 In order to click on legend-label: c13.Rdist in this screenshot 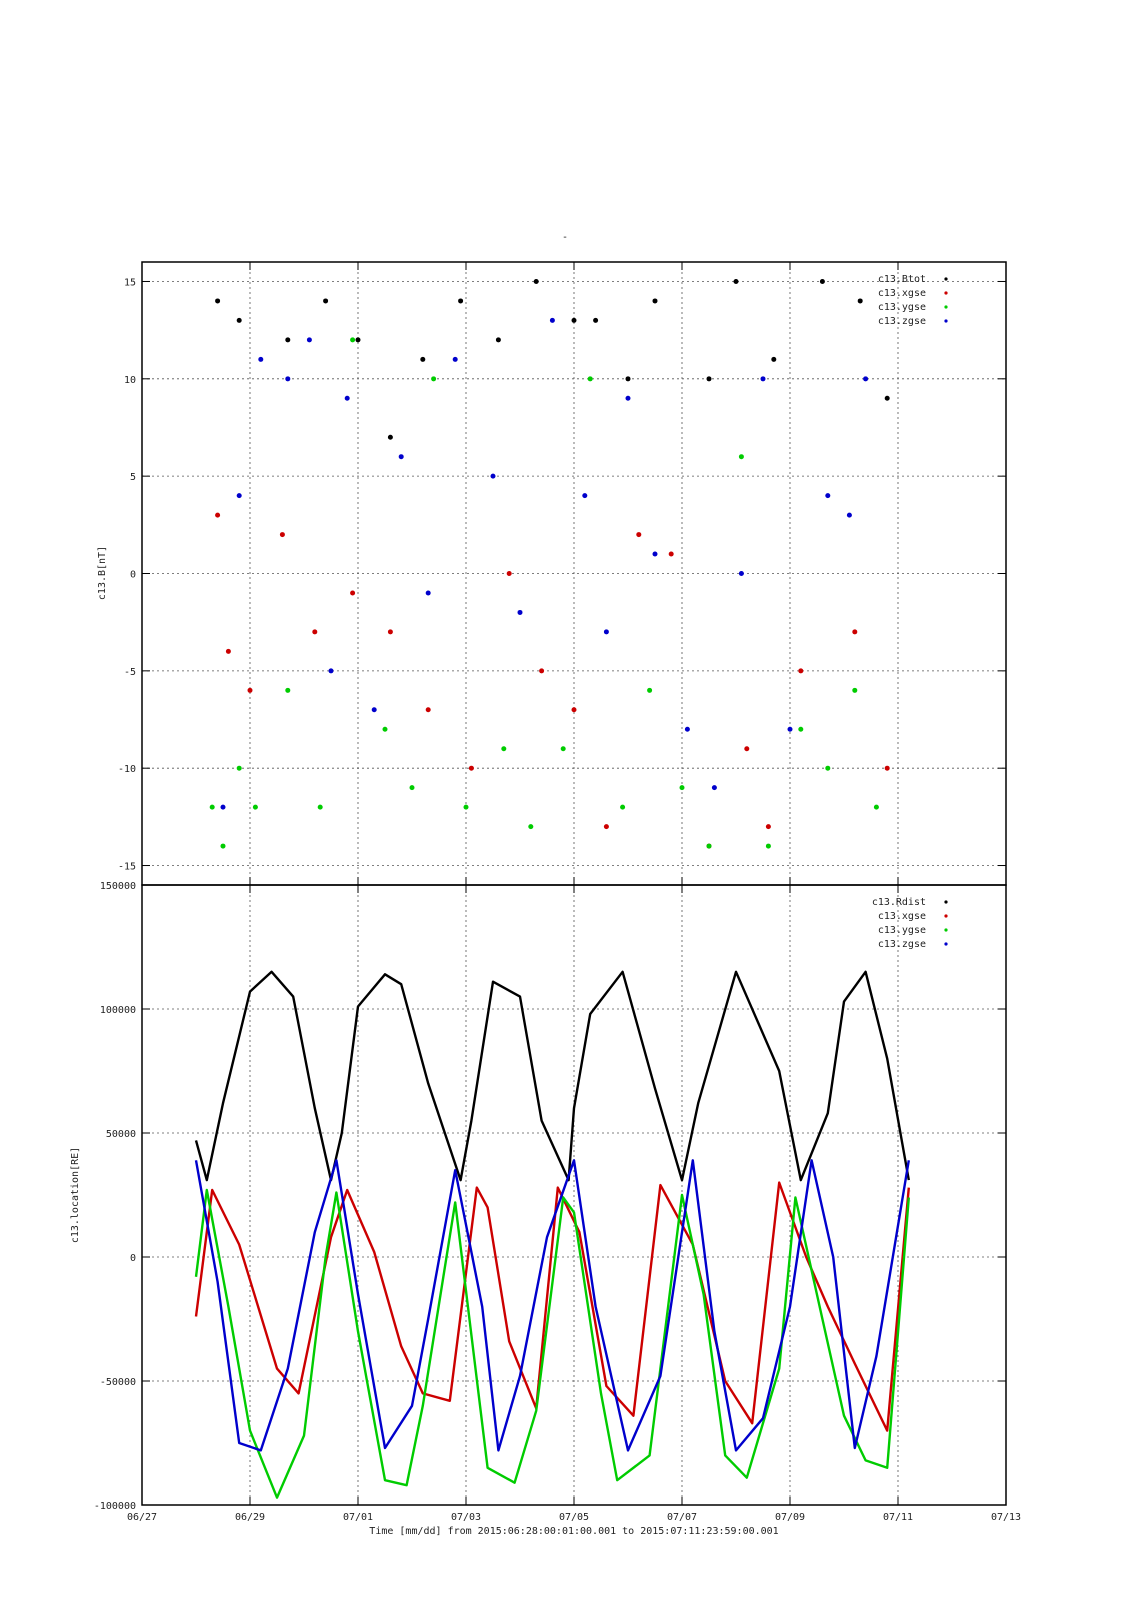, I will do `click(899, 902)`.